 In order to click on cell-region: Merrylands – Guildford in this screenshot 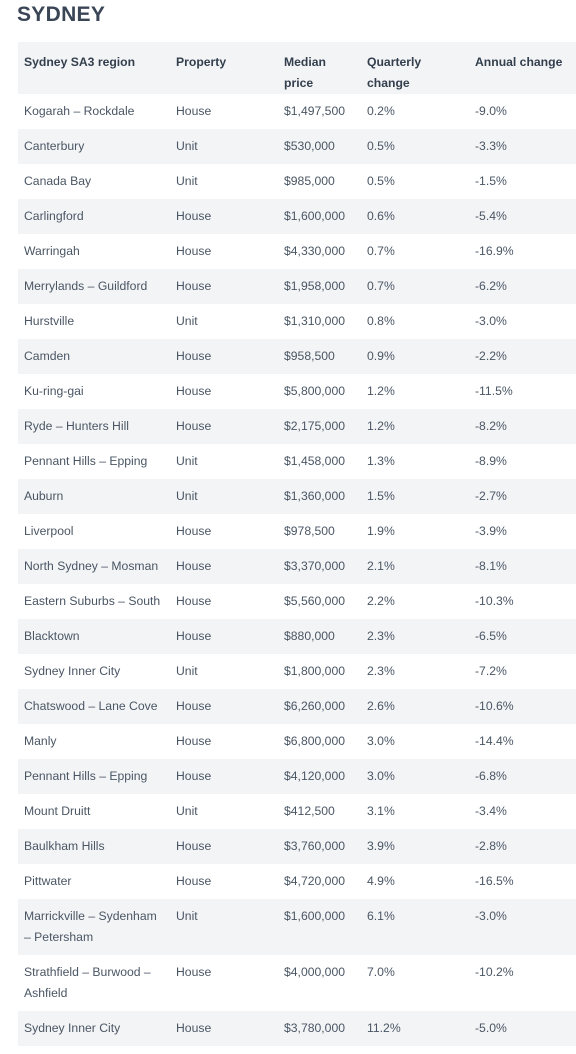, I will do `click(94, 286)`.